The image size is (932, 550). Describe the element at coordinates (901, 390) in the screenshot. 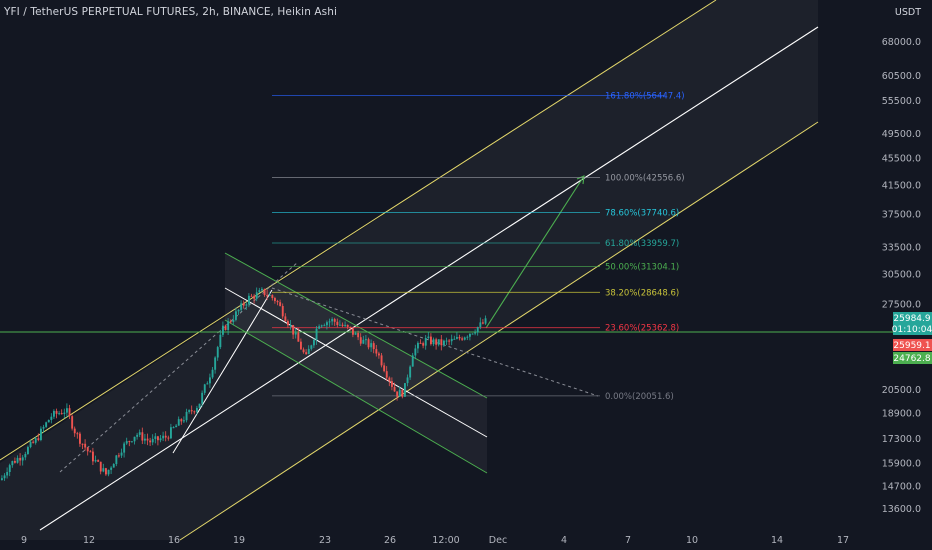

I see `y-tick-label: 20500.0` at that location.